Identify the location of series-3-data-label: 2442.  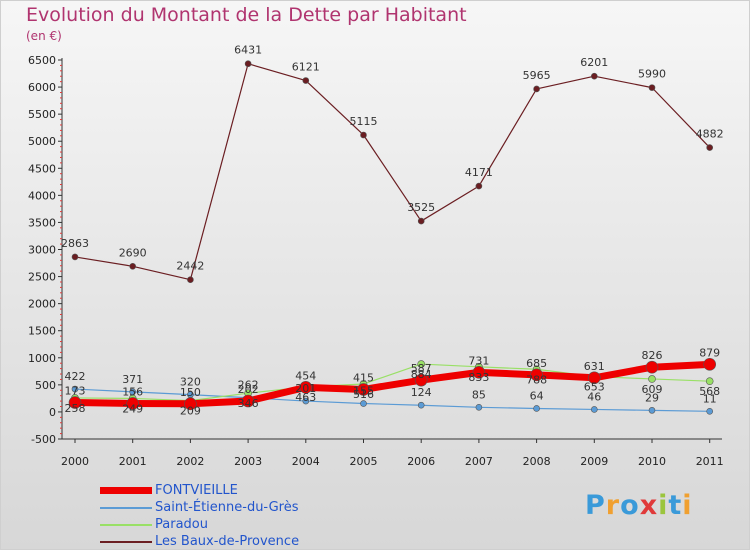
(190, 266).